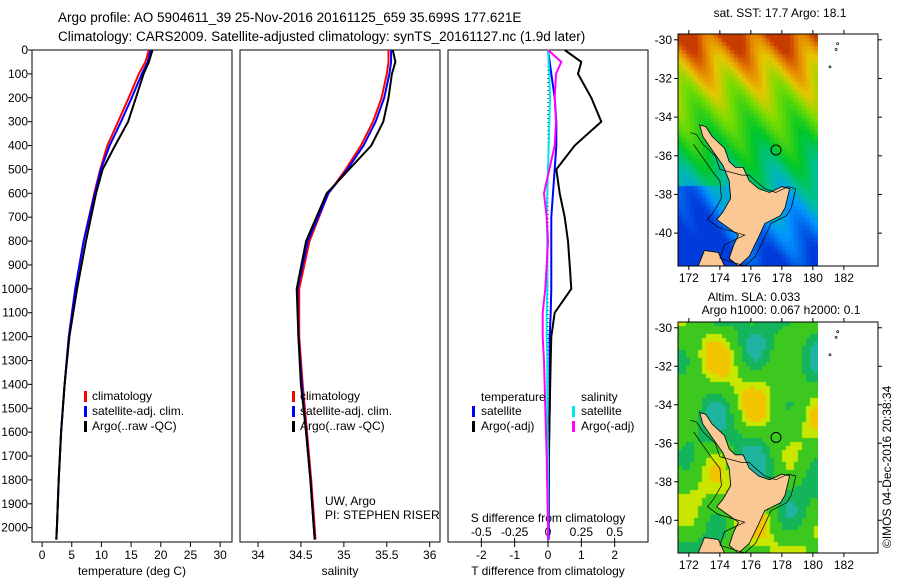  Describe the element at coordinates (191, 555) in the screenshot. I see `x-tick-label: 25` at that location.